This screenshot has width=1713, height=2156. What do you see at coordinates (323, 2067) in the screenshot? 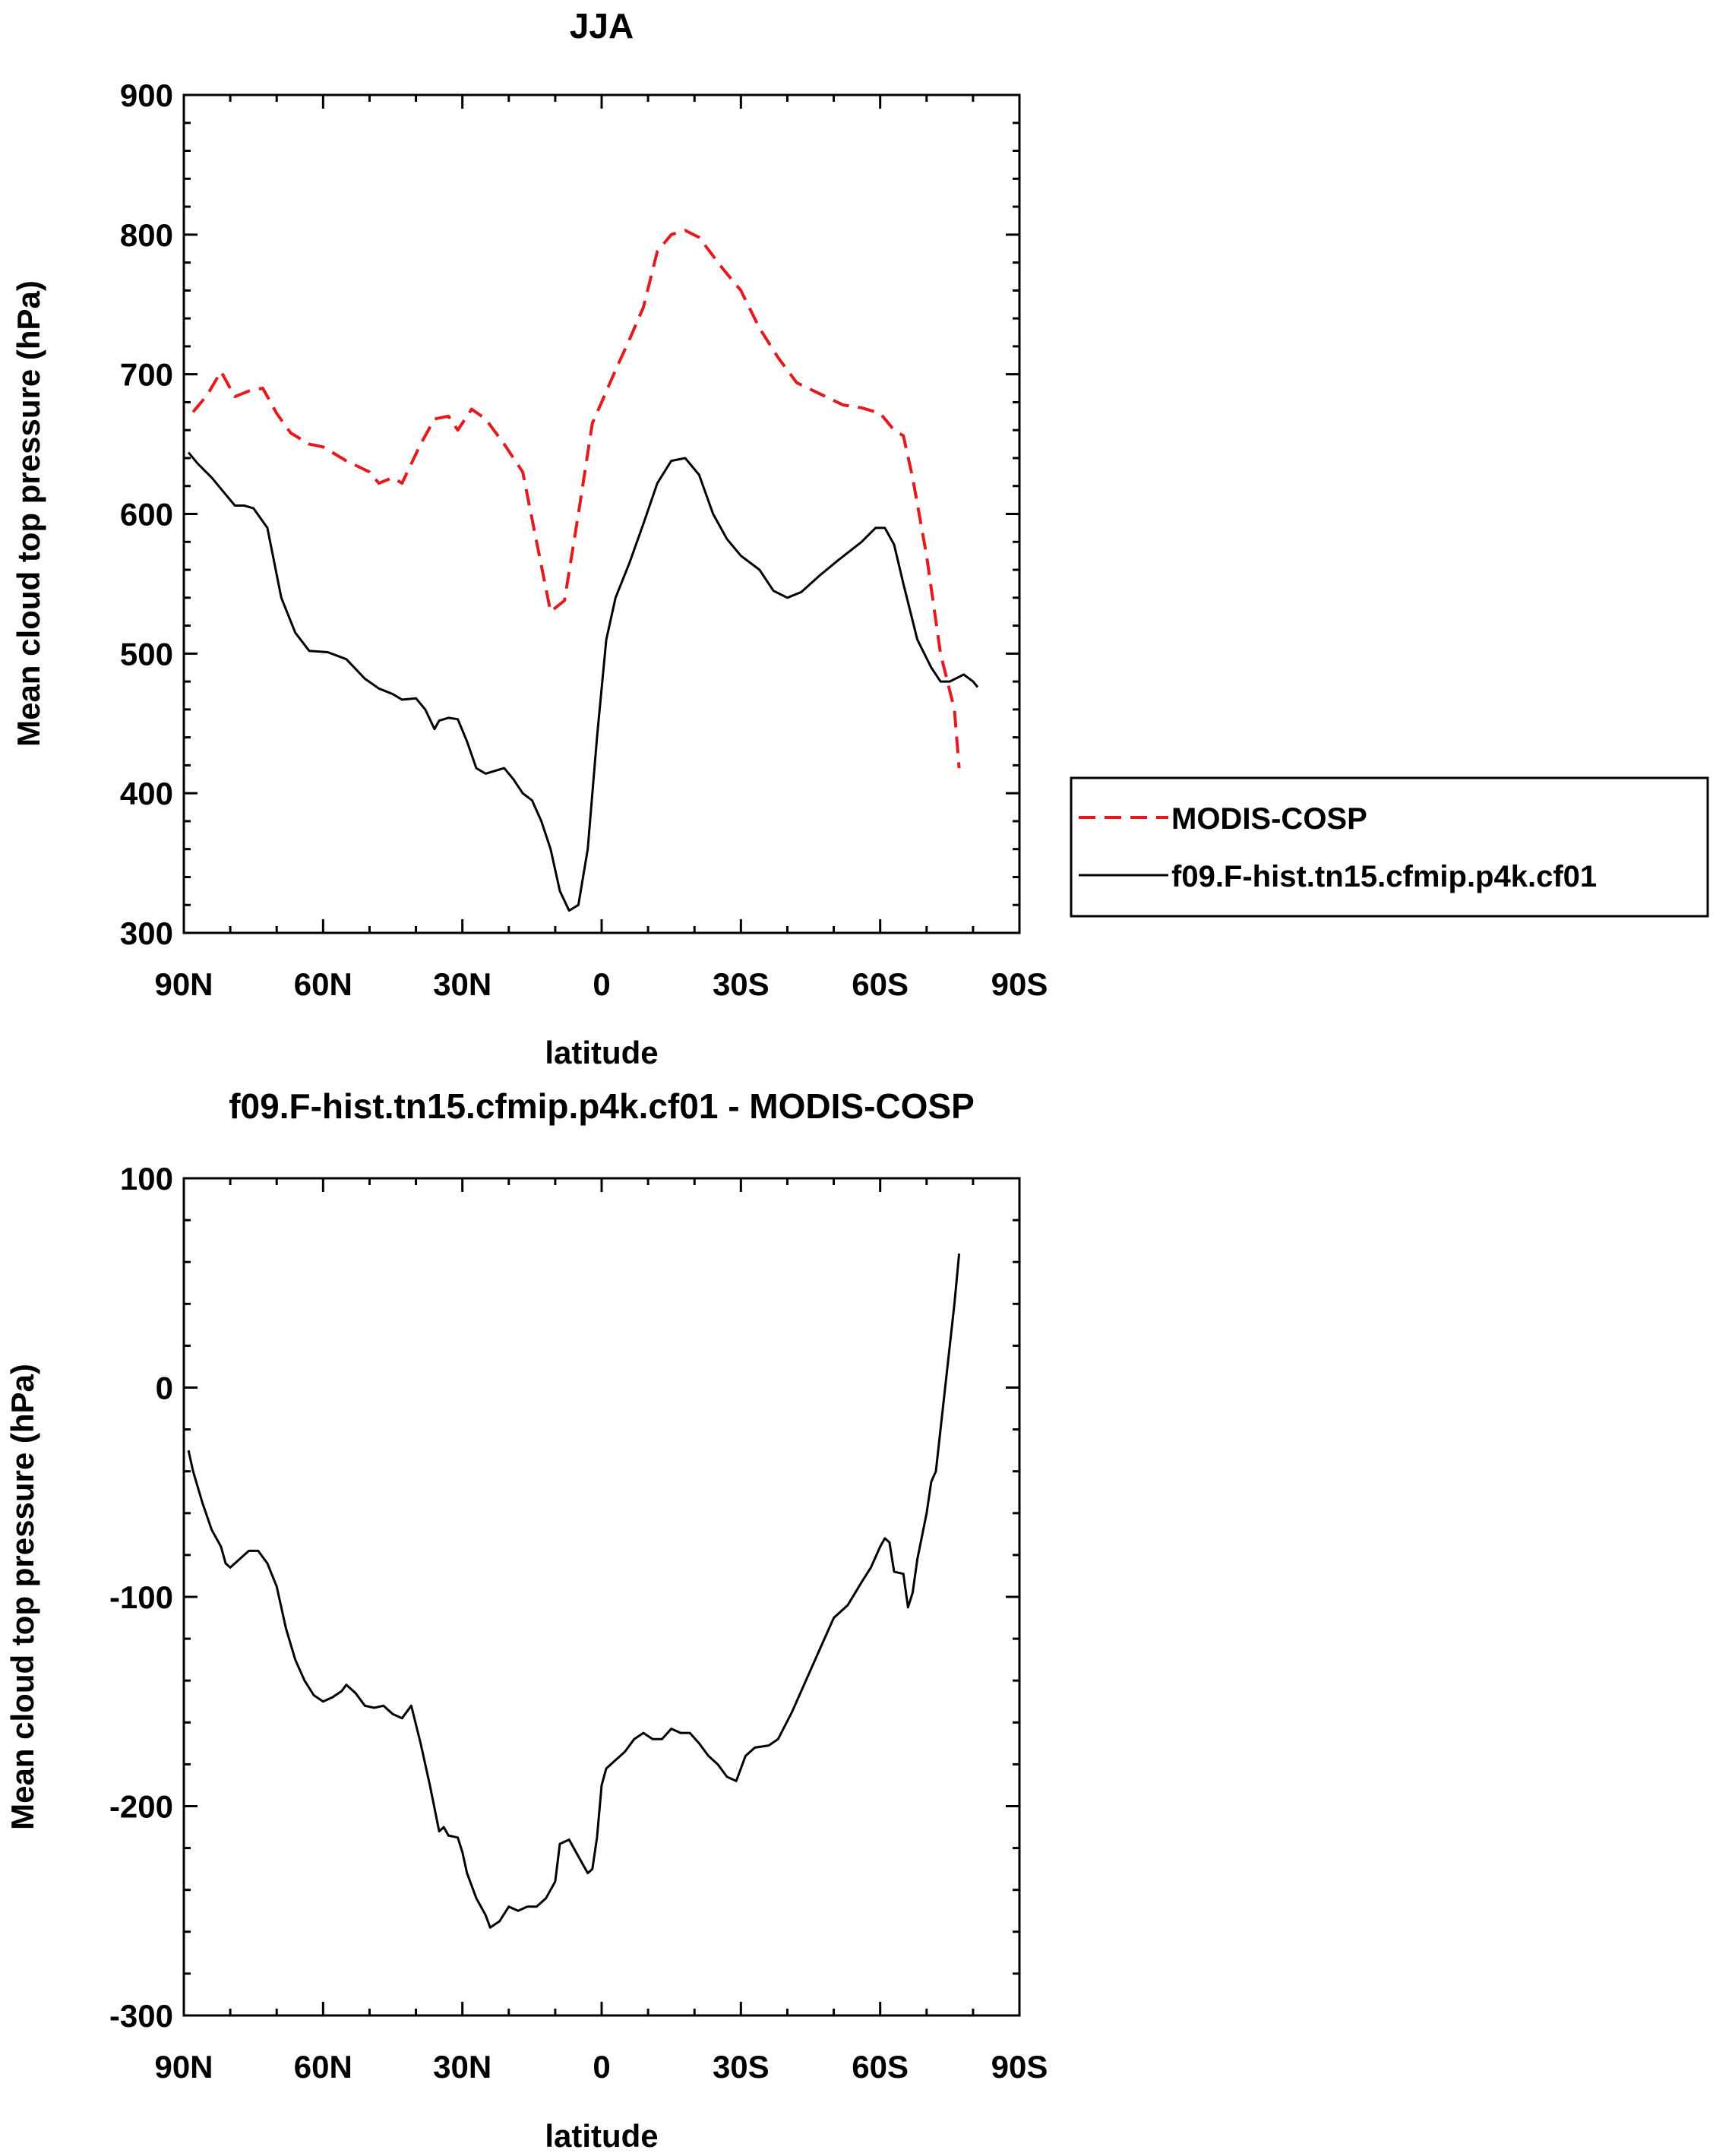
I see `bottom-x-tick-label: 60N` at bounding box center [323, 2067].